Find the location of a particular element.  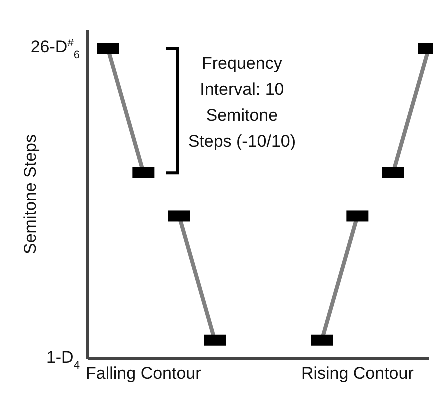

annotation: Frequency Interval: 10 Semitone Steps (-10/10) is located at coordinates (242, 102).